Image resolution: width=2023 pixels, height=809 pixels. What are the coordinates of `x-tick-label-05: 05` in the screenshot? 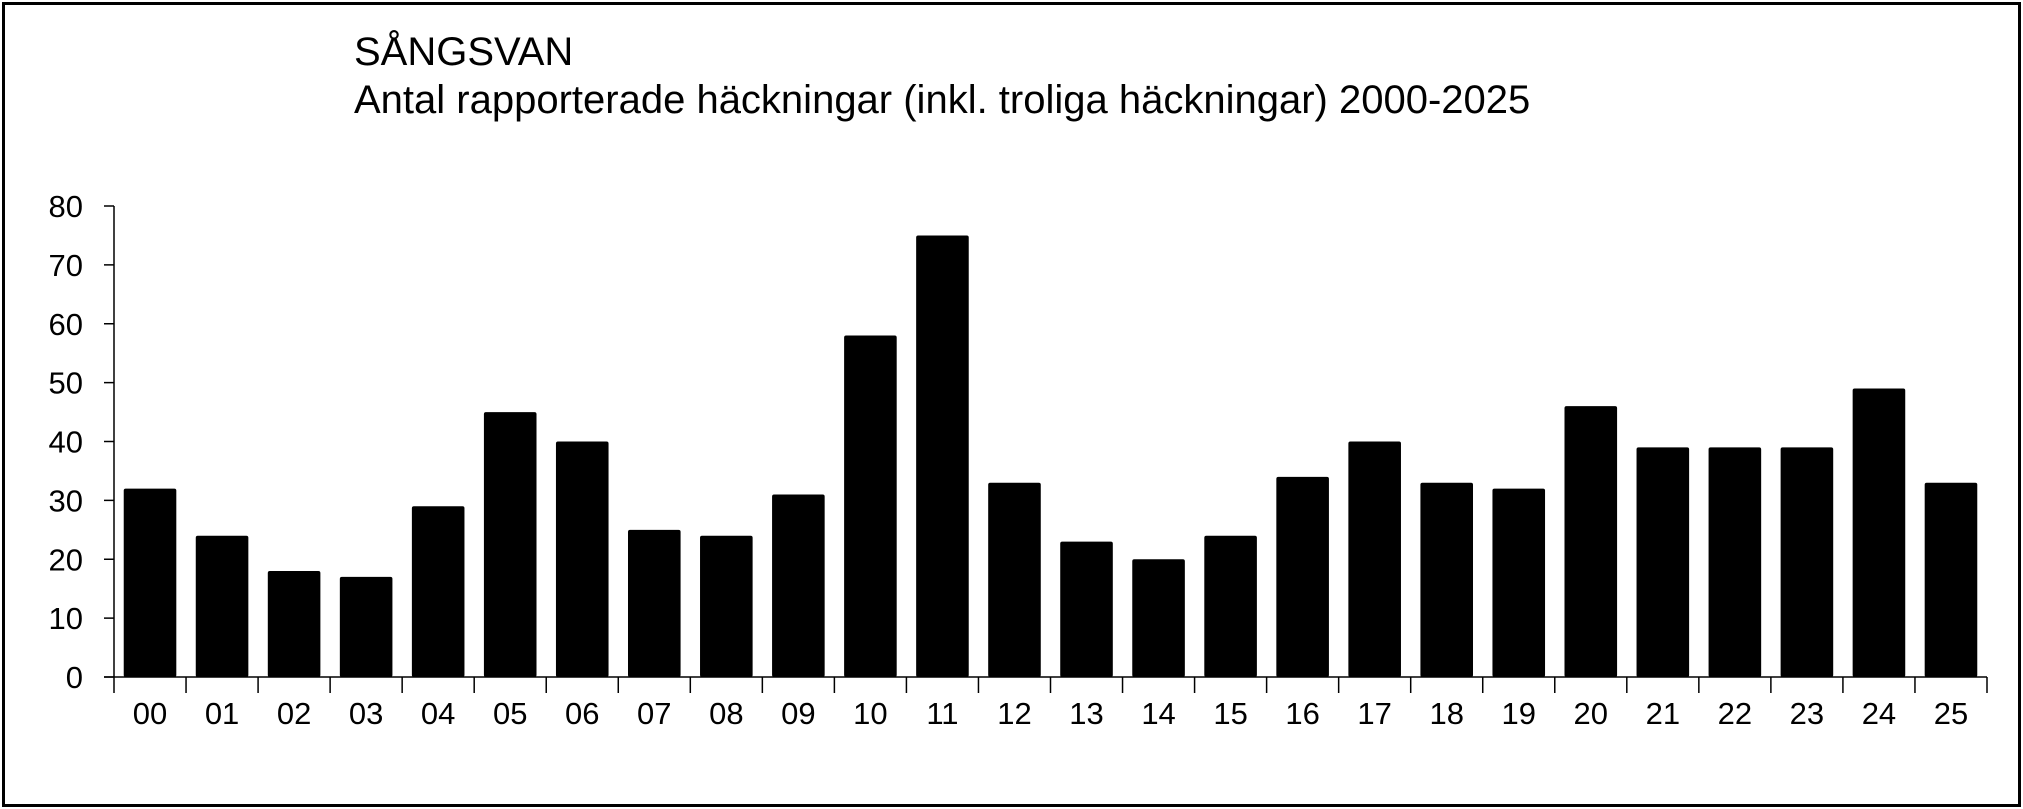 It's located at (510, 713).